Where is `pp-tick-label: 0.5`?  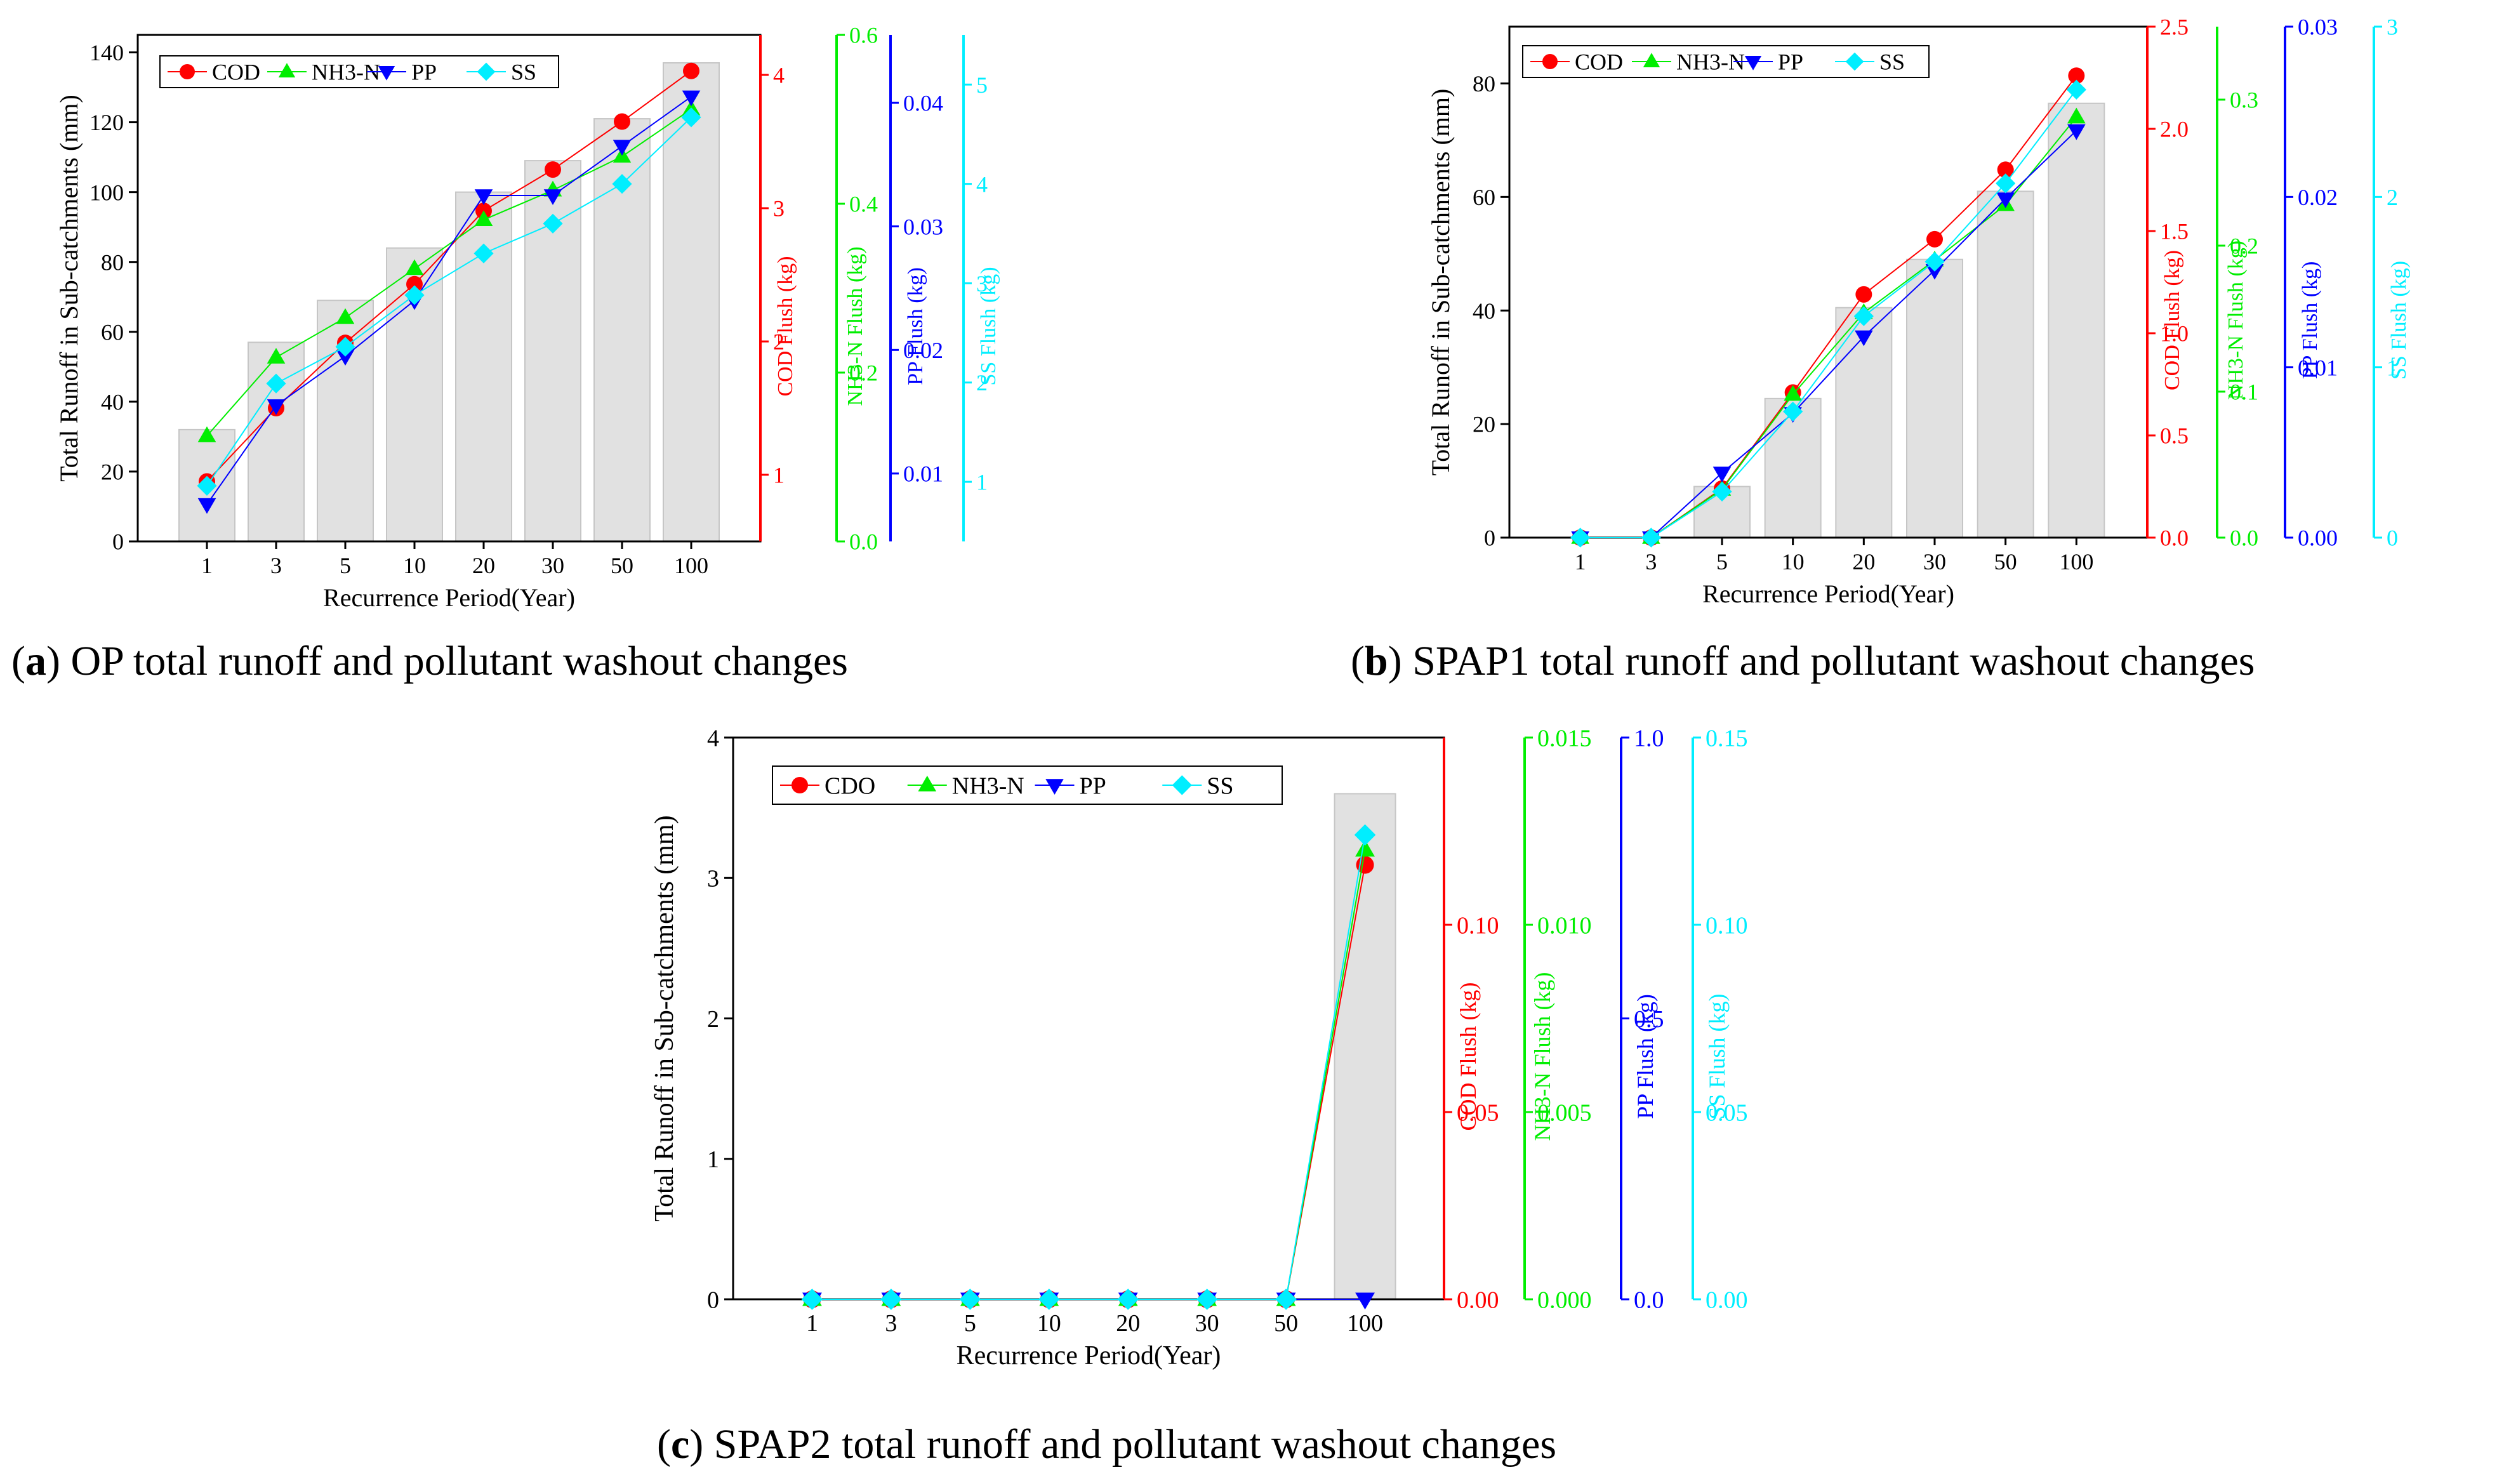 pp-tick-label: 0.5 is located at coordinates (1649, 1020).